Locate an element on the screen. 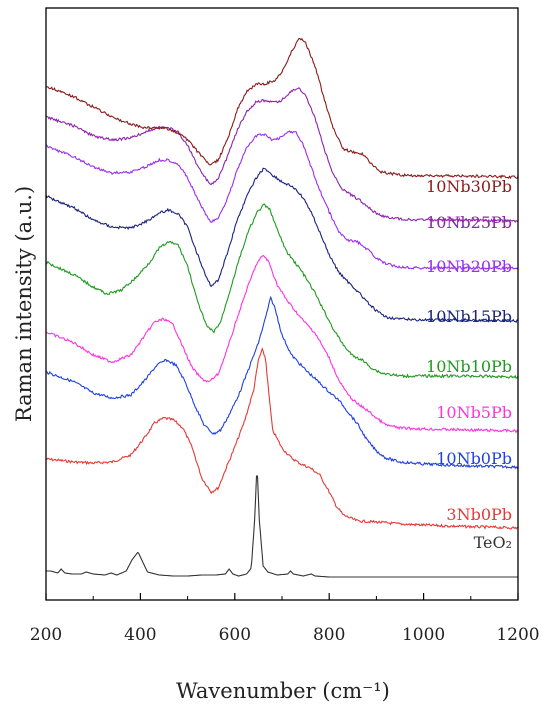 Image resolution: width=545 pixels, height=710 pixels. x-tick-label: 1200 is located at coordinates (517, 635).